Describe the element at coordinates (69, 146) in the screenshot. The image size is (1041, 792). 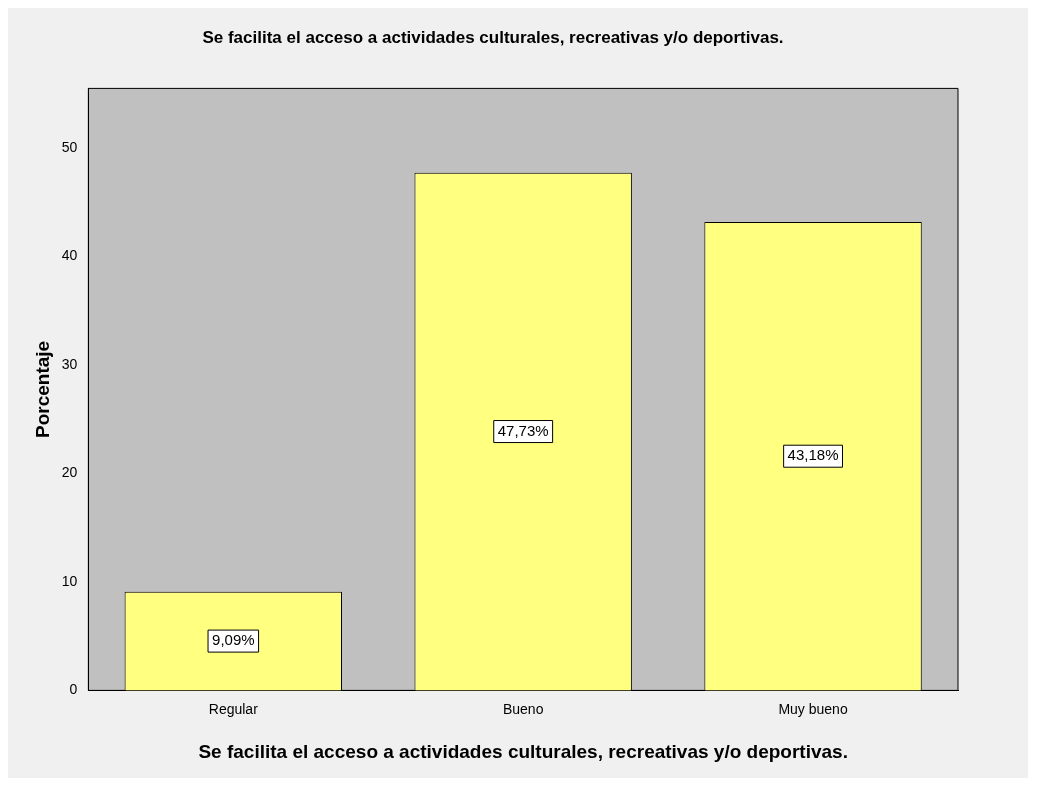
I see `y-tick-label: 50` at that location.